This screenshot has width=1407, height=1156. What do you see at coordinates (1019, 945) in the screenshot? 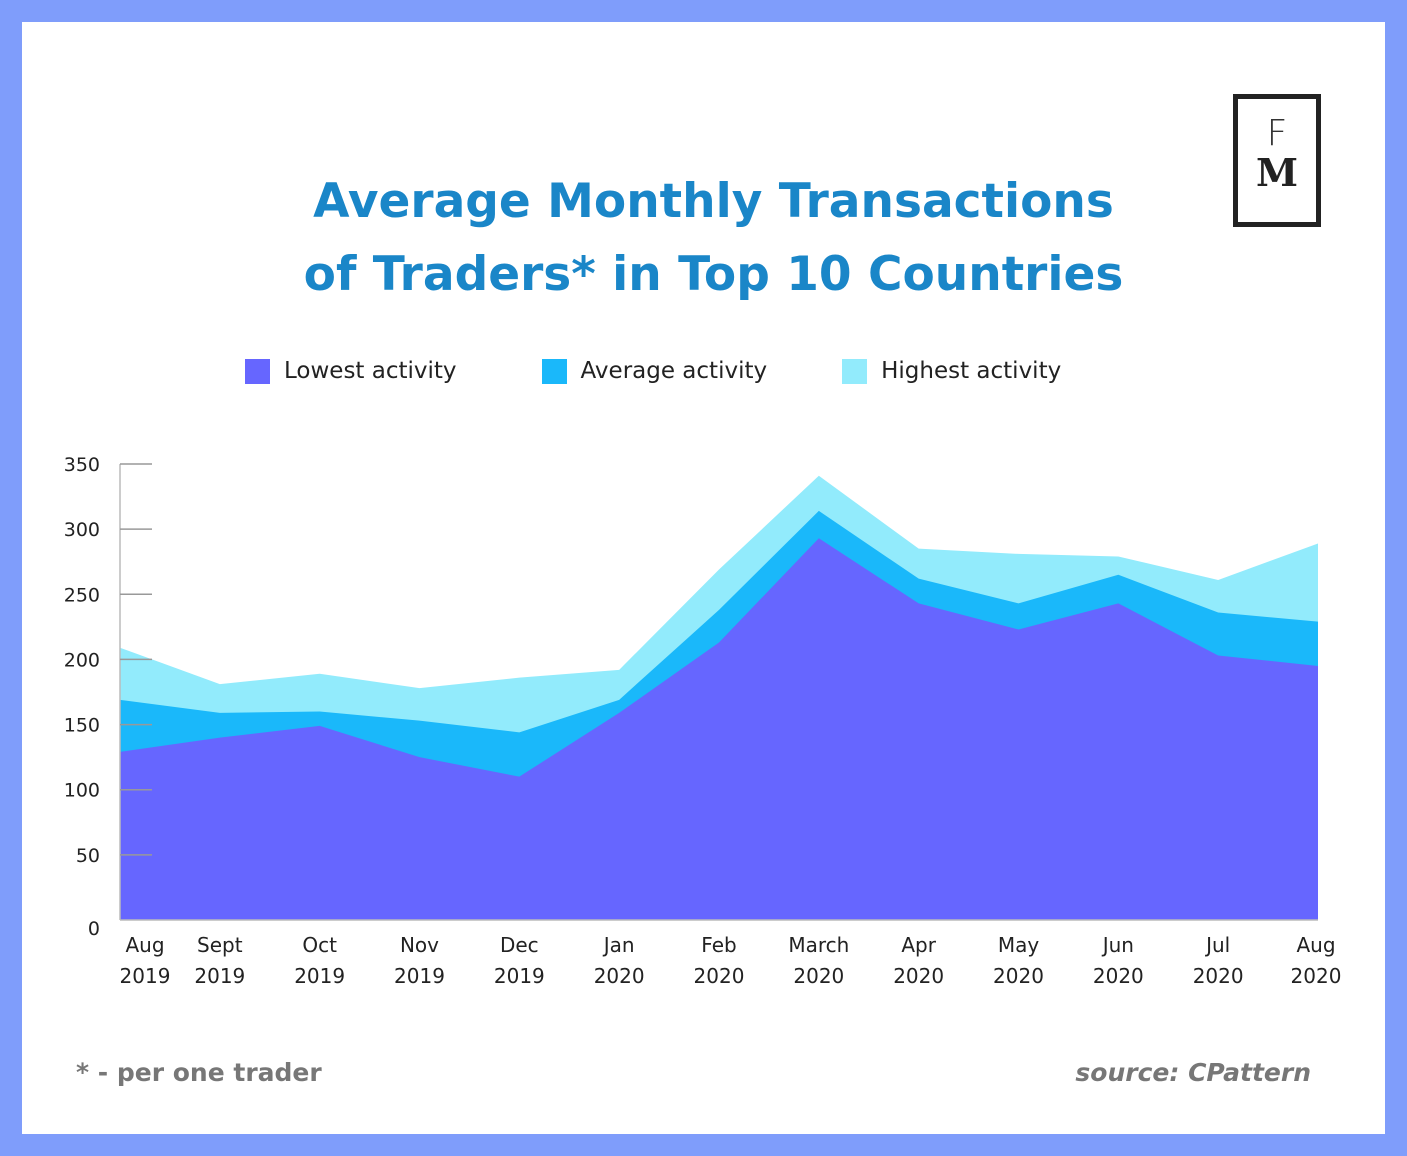
I see `x-tick-label: May` at bounding box center [1019, 945].